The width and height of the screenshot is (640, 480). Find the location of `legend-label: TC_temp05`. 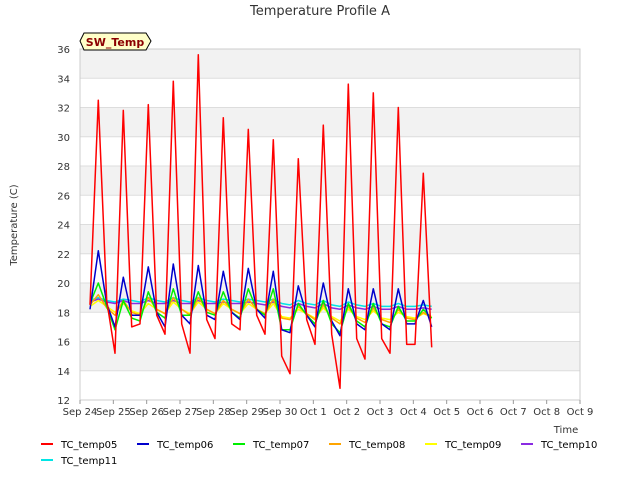

legend-label: TC_temp05 is located at coordinates (88, 445).